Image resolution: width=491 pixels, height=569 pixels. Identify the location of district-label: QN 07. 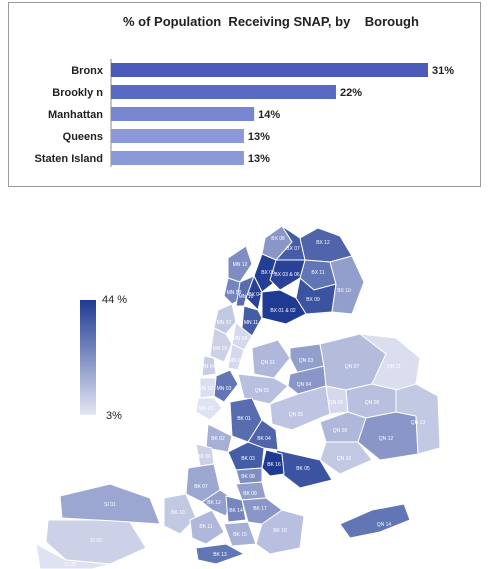
(352, 367).